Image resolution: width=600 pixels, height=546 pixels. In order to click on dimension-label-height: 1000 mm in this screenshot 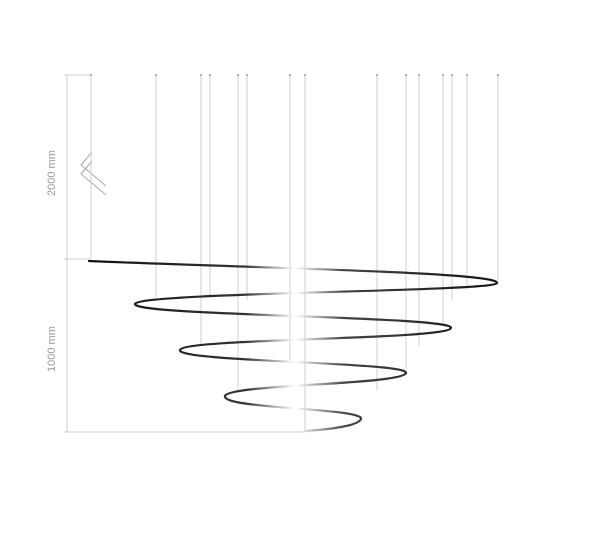, I will do `click(52, 349)`.